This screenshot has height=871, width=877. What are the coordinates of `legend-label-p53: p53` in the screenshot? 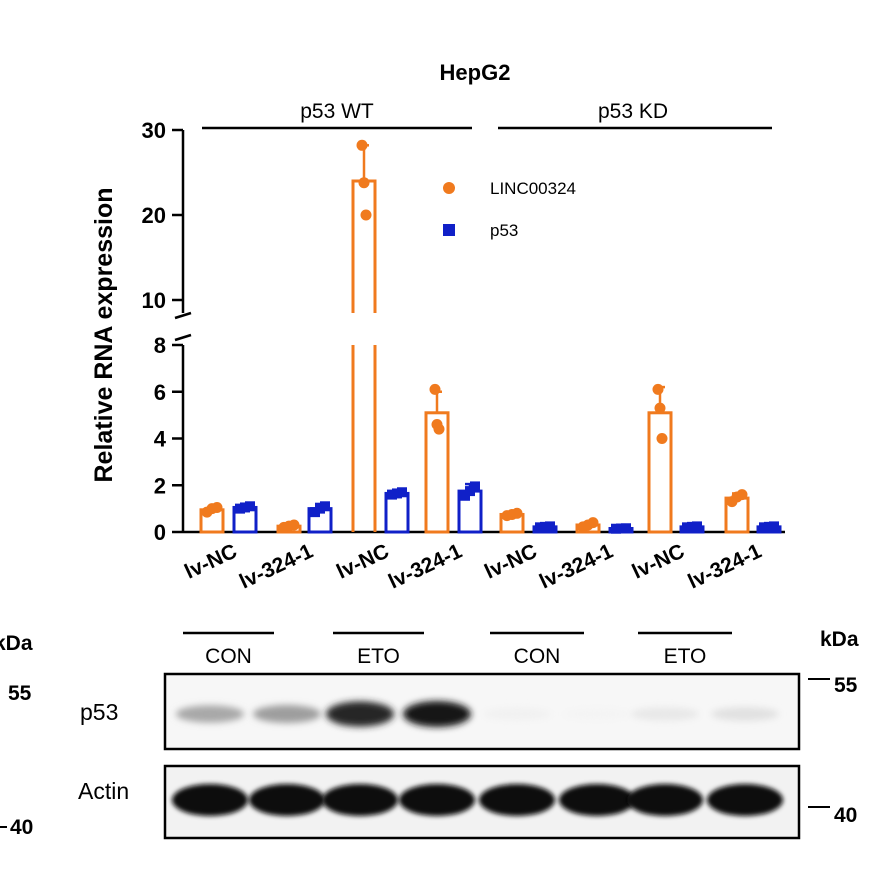 It's located at (504, 230).